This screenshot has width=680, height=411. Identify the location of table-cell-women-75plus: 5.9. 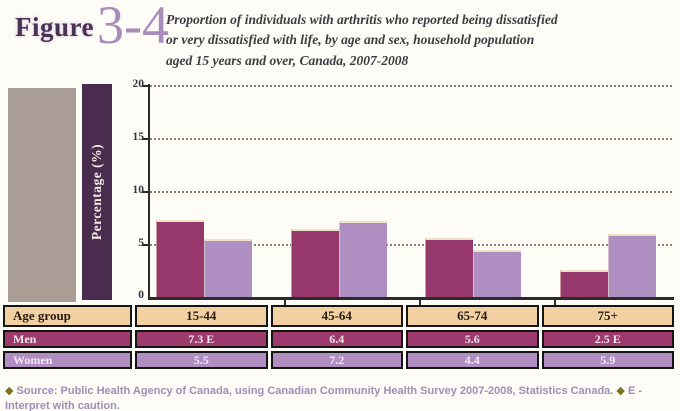
(607, 360).